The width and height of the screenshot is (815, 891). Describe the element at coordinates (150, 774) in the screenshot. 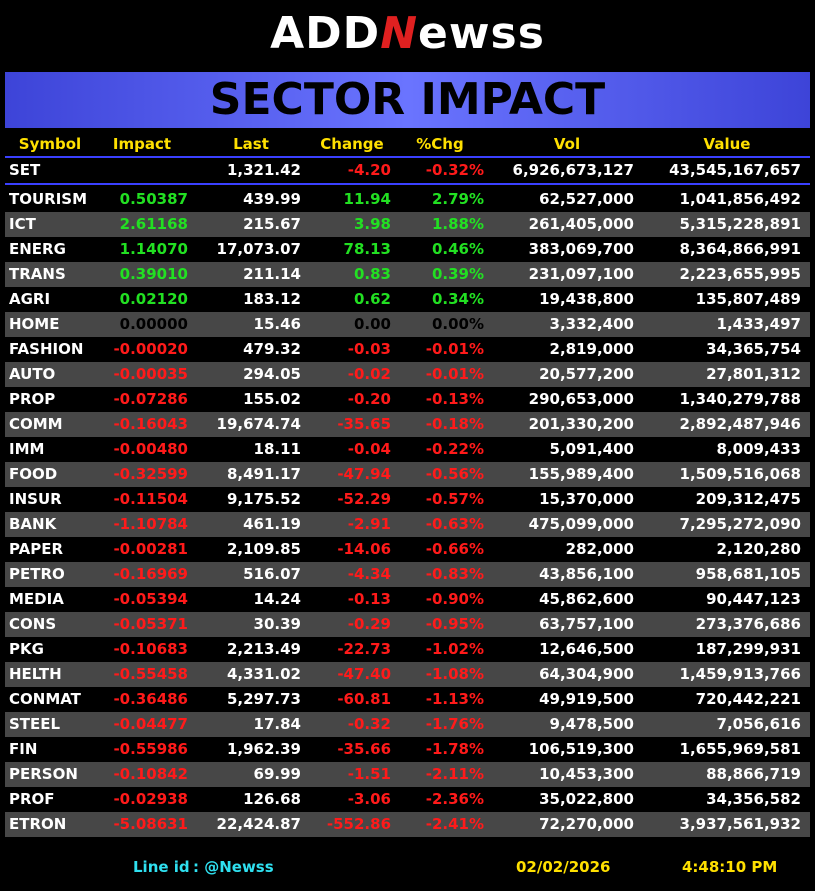

I see `impact: -0.10842` at that location.